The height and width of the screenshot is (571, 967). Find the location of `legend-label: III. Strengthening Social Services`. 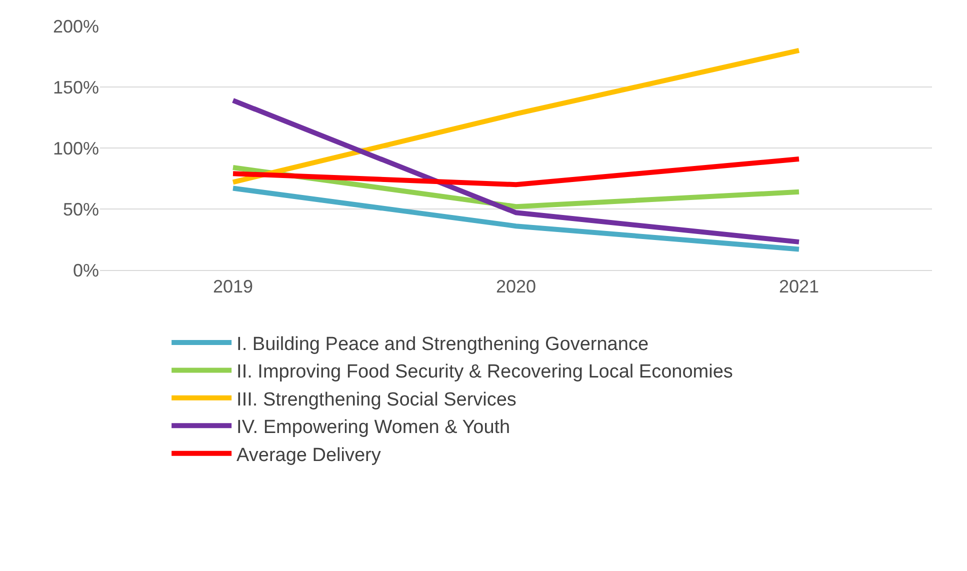

legend-label: III. Strengthening Social Services is located at coordinates (376, 399).